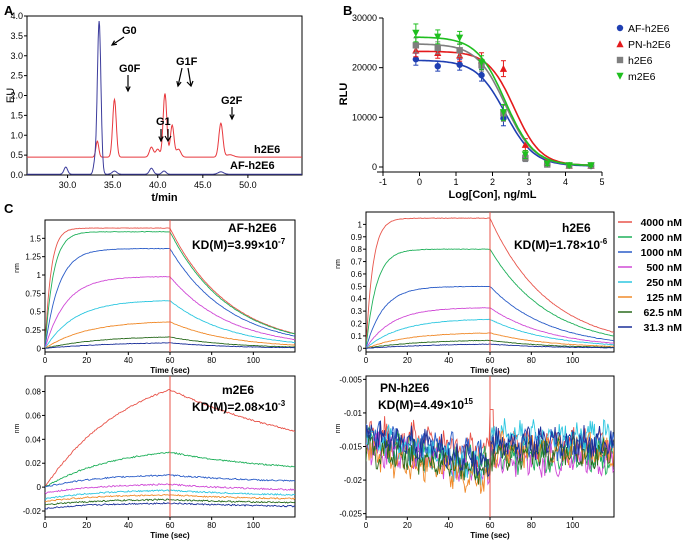 The width and height of the screenshot is (685, 548). Describe the element at coordinates (468, 401) in the screenshot. I see `kd-exponent: 15` at that location.